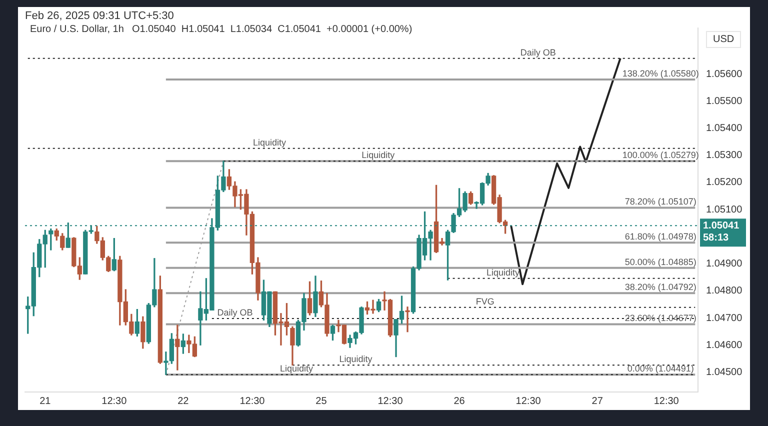  Describe the element at coordinates (660, 287) in the screenshot. I see `annotation: 38.20% (1.04792)` at that location.